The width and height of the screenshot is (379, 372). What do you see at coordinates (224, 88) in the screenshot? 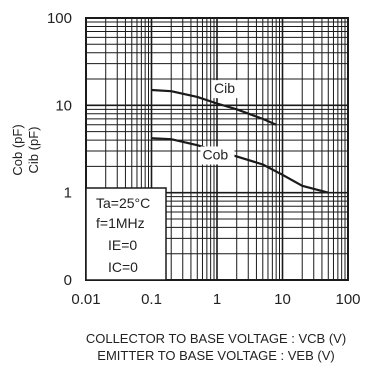
I see `series-label-cib: Cib` at bounding box center [224, 88].